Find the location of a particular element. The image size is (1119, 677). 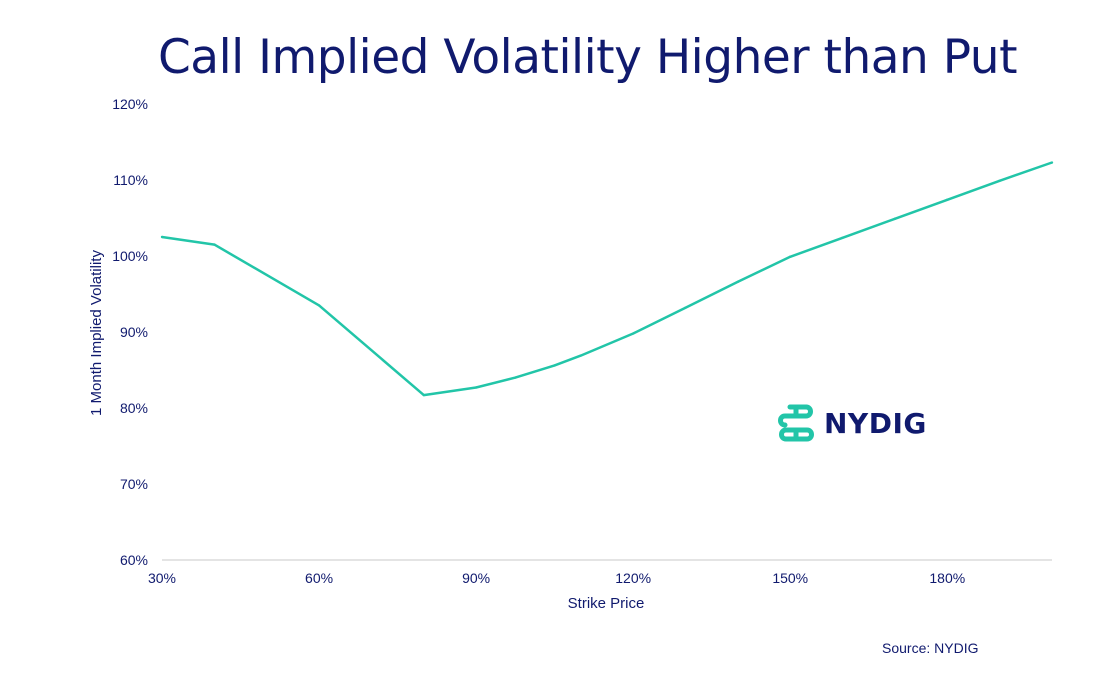

x-axis-ticks: 30% 60% 90% 120% 150% 180% is located at coordinates (556, 578).